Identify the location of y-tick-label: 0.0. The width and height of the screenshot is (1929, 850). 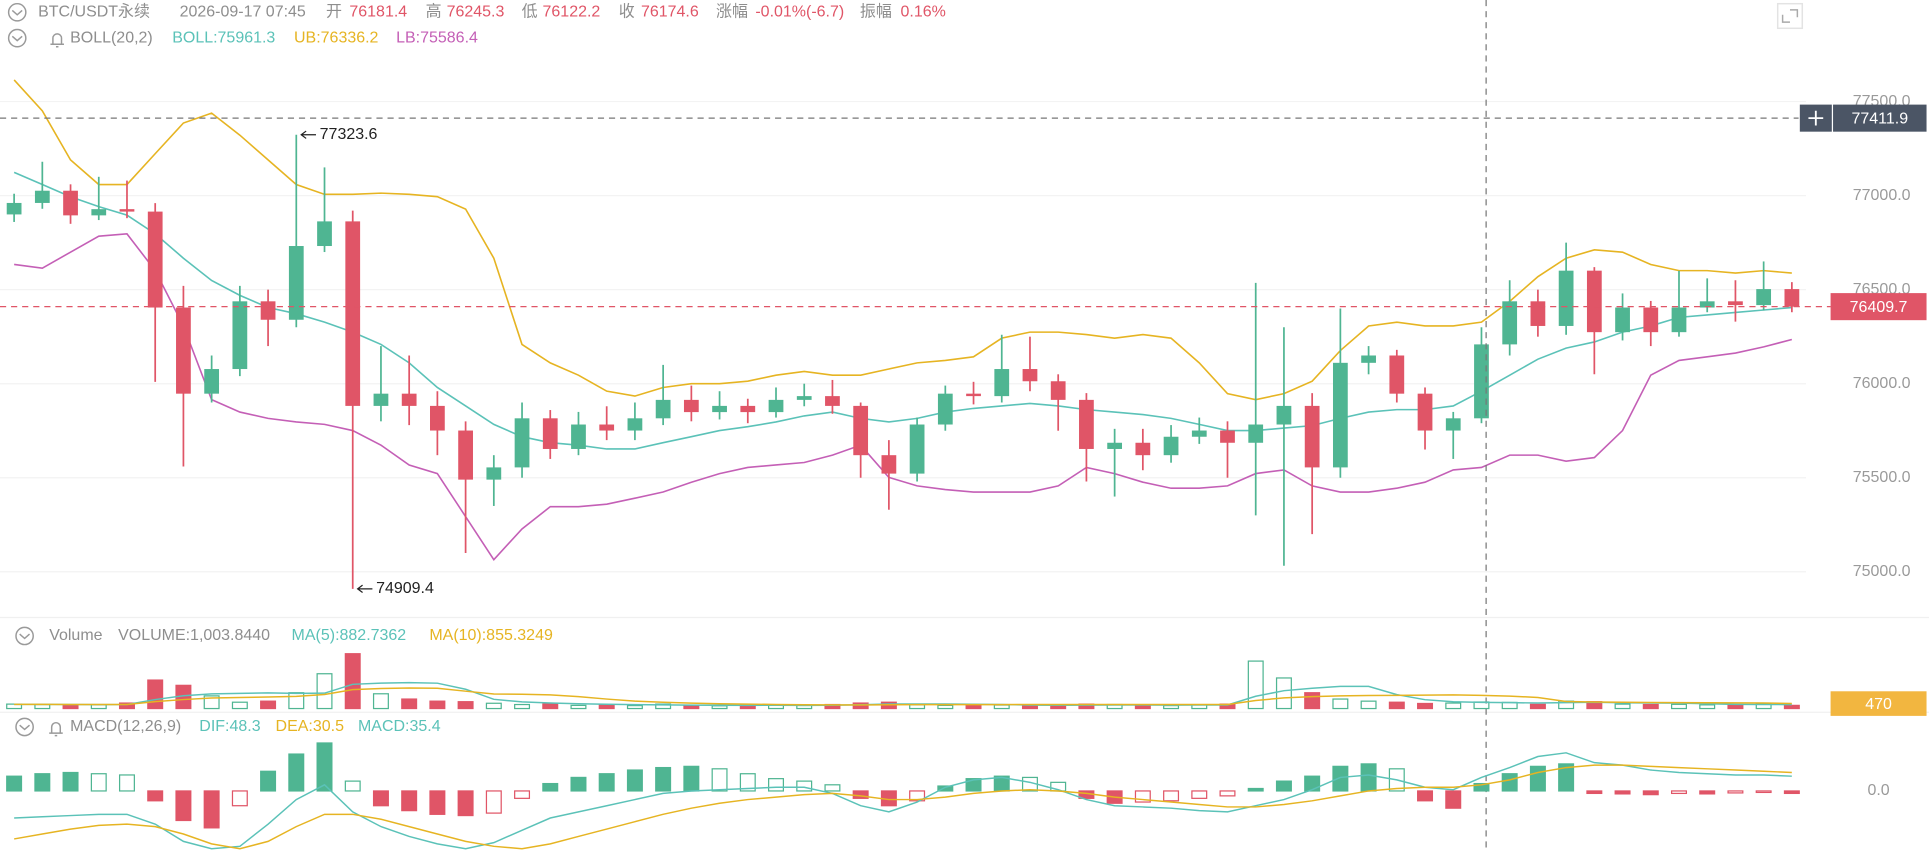
(1878, 790).